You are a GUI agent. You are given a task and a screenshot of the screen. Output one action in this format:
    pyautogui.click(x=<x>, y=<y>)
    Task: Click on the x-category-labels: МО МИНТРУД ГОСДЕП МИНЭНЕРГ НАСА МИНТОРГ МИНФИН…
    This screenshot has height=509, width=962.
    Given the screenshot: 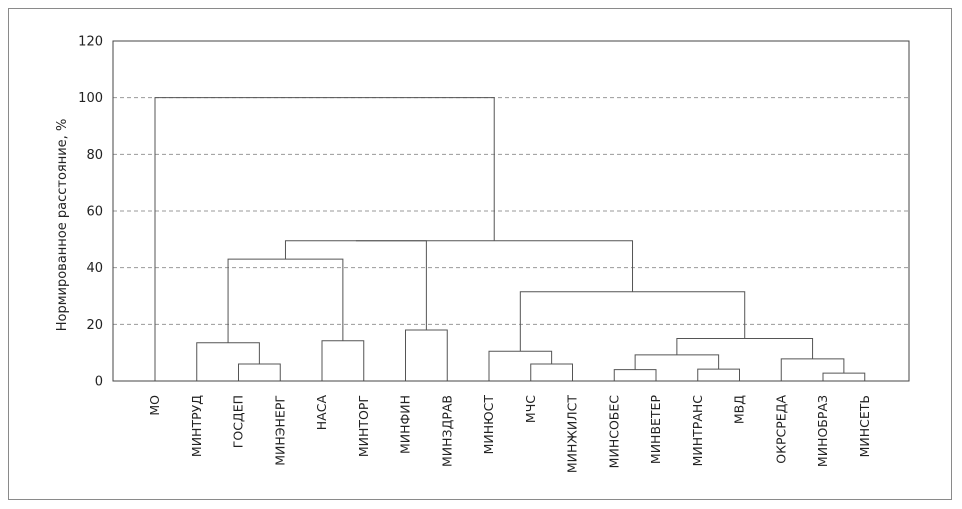 What is the action you would take?
    pyautogui.click(x=509, y=434)
    